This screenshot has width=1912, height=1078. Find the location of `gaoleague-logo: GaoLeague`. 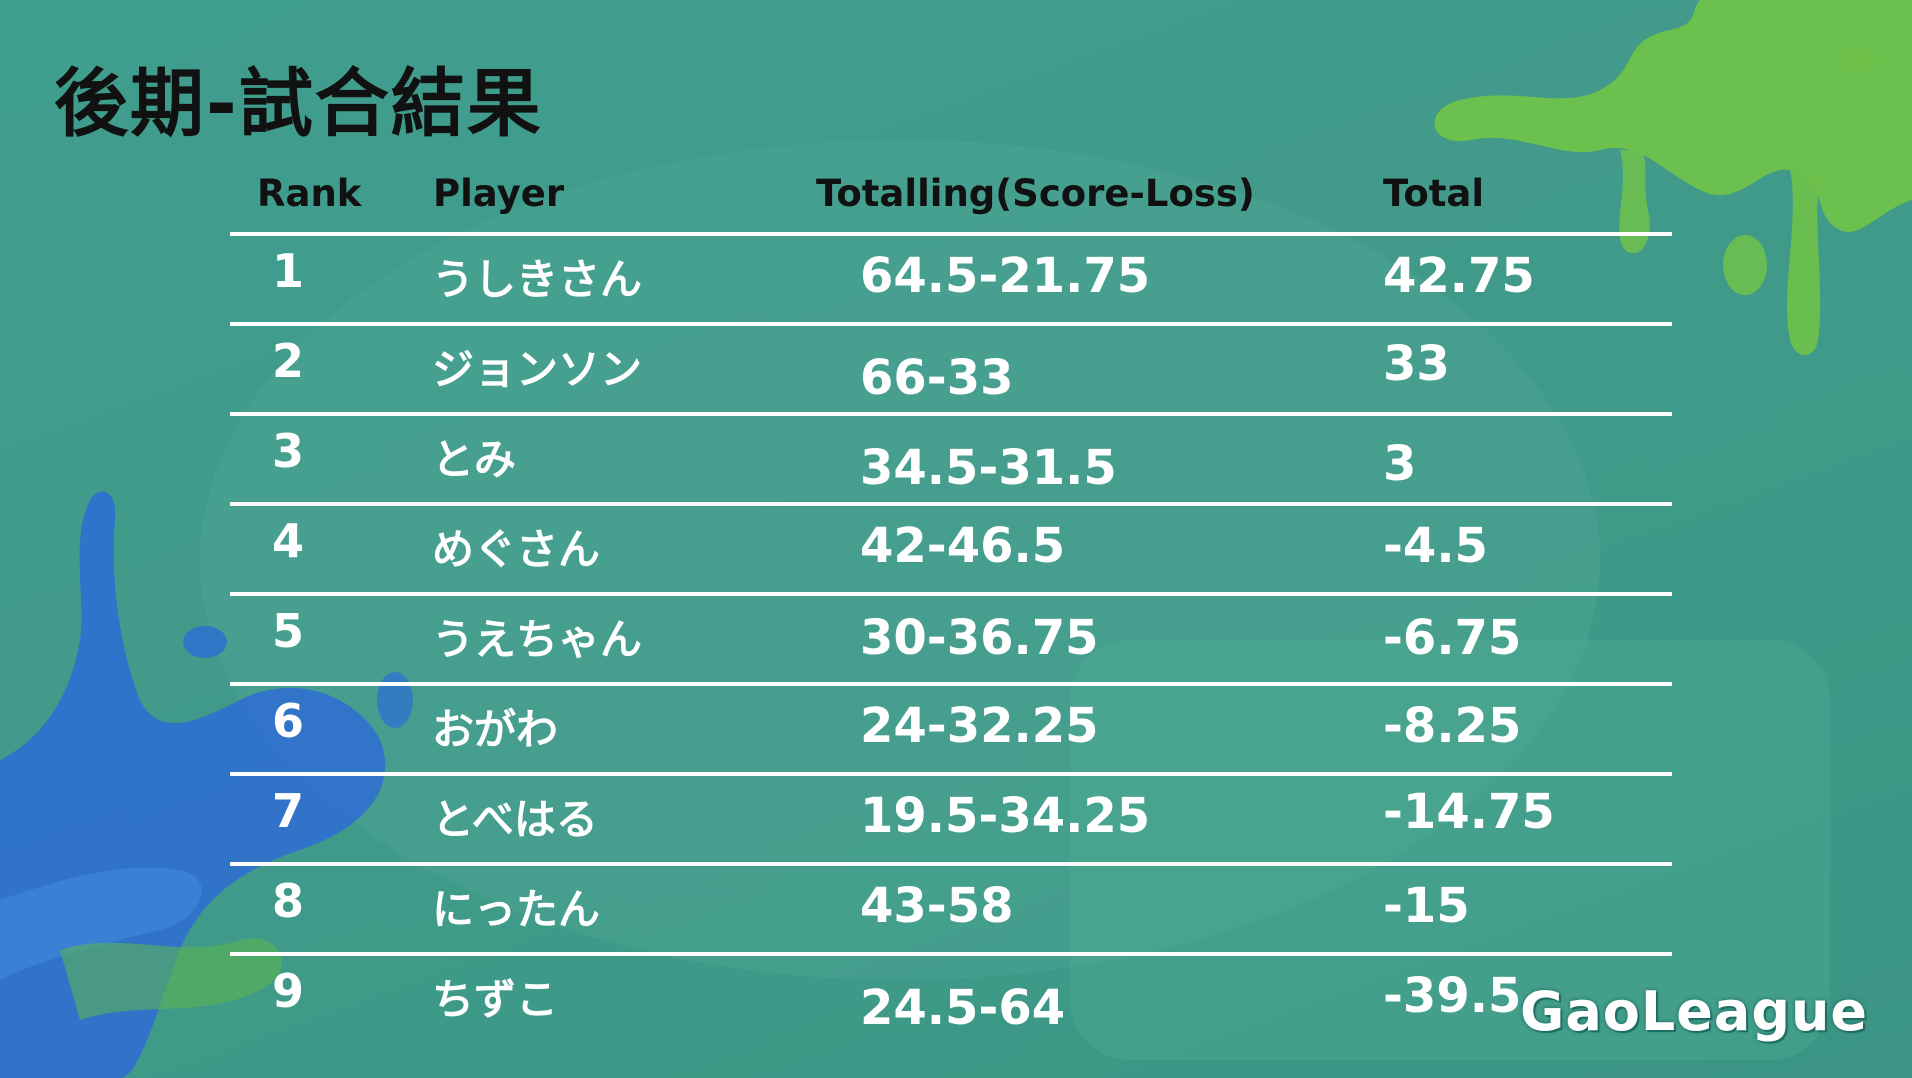

gaoleague-logo: GaoLeague is located at coordinates (1694, 1011).